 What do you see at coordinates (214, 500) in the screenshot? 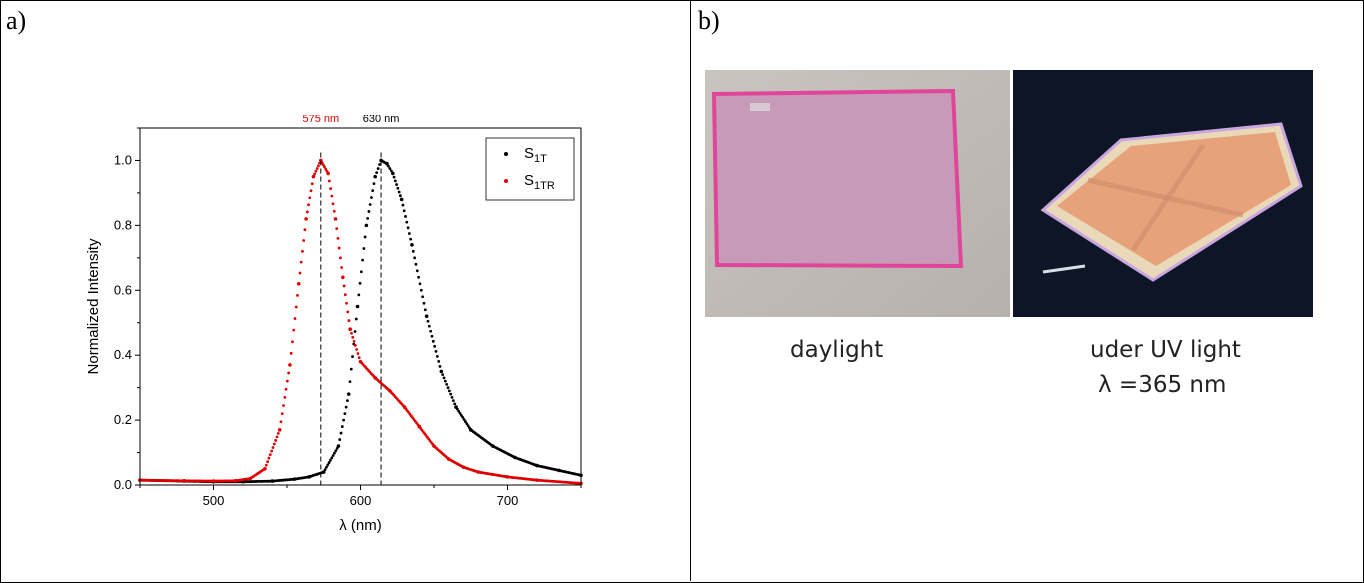
I see `x-tick-label: 500` at bounding box center [214, 500].